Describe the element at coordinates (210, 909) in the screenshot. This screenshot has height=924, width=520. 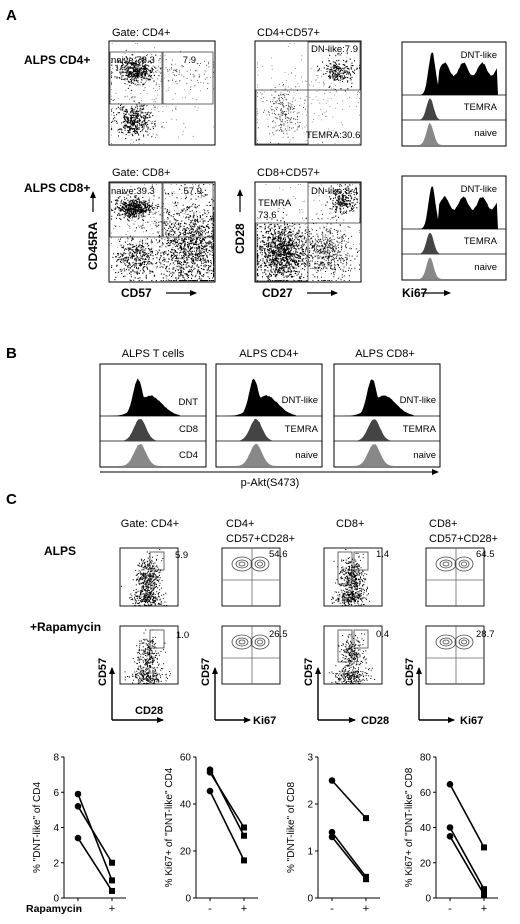
I see `x-tick-label-1-0: -` at that location.